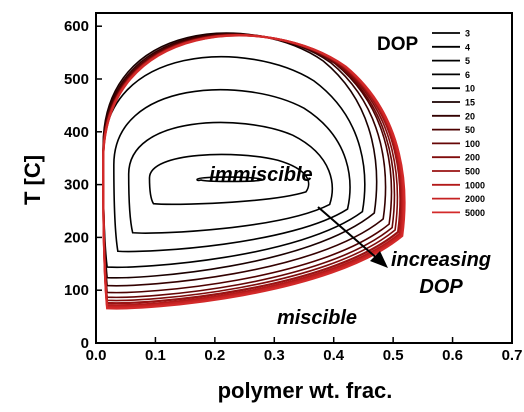 The width and height of the screenshot is (524, 412). Describe the element at coordinates (470, 103) in the screenshot. I see `legend-label: 15` at that location.